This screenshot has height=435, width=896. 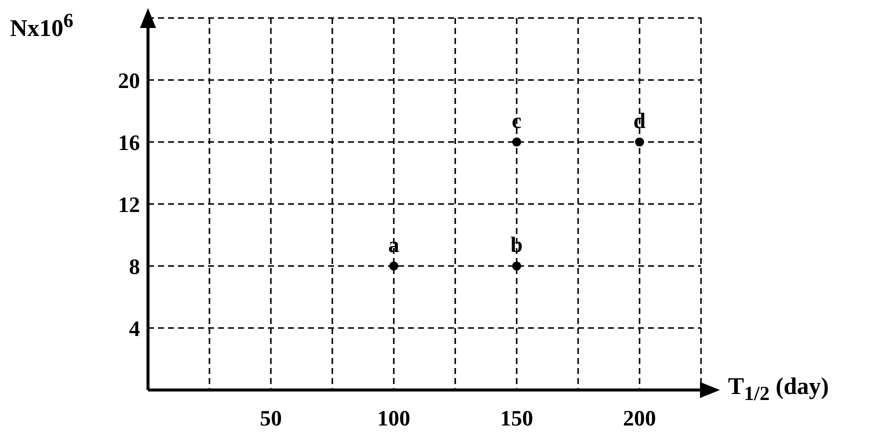 What do you see at coordinates (517, 418) in the screenshot?
I see `x-tick-label: 150` at bounding box center [517, 418].